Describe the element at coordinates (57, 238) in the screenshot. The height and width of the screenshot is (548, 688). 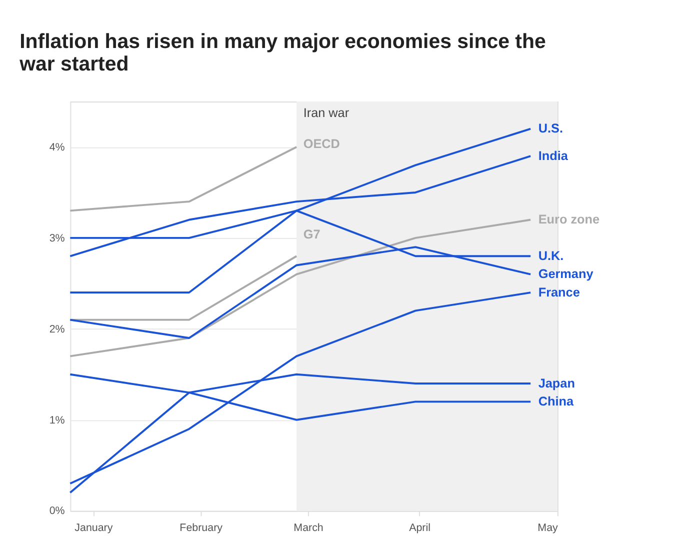
I see `y-tick-label: 3%` at that location.